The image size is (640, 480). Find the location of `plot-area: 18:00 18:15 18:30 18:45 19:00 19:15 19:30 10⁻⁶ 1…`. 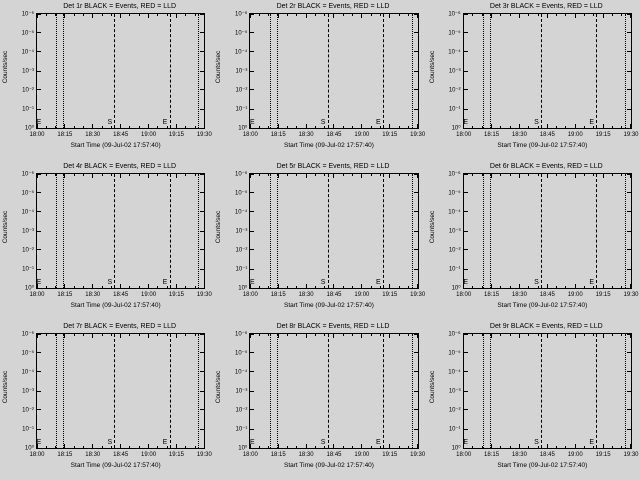

plot-area: 18:00 18:15 18:30 18:45 19:00 19:15 19:30 10⁻⁶ 1… is located at coordinates (543, 401).